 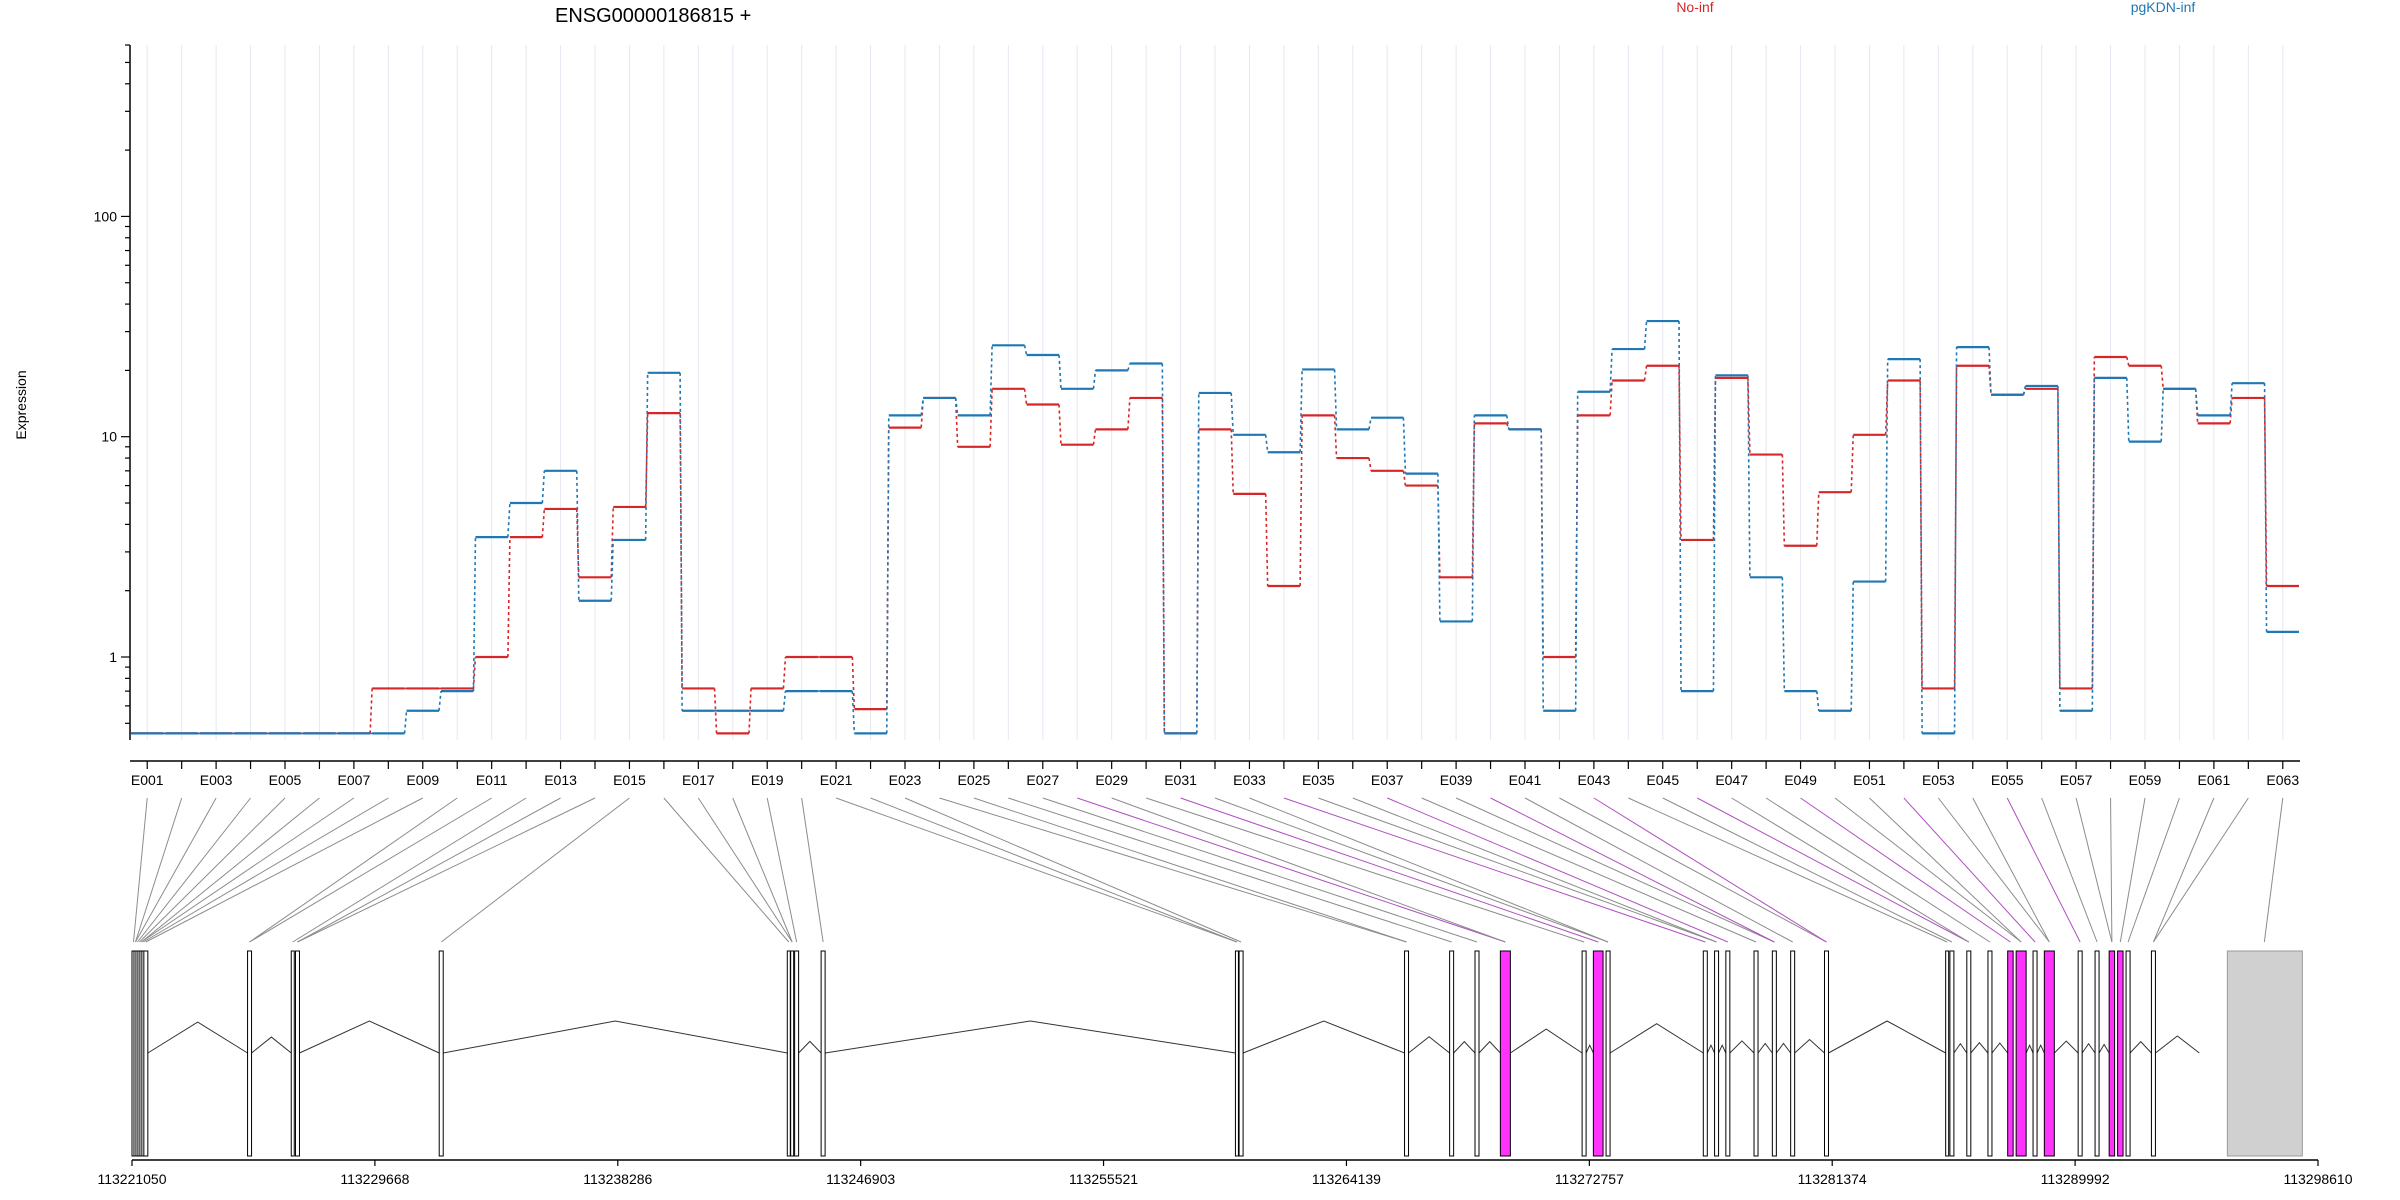 What do you see at coordinates (1935, 7) in the screenshot?
I see `legend: No-inf pgKDN-inf` at bounding box center [1935, 7].